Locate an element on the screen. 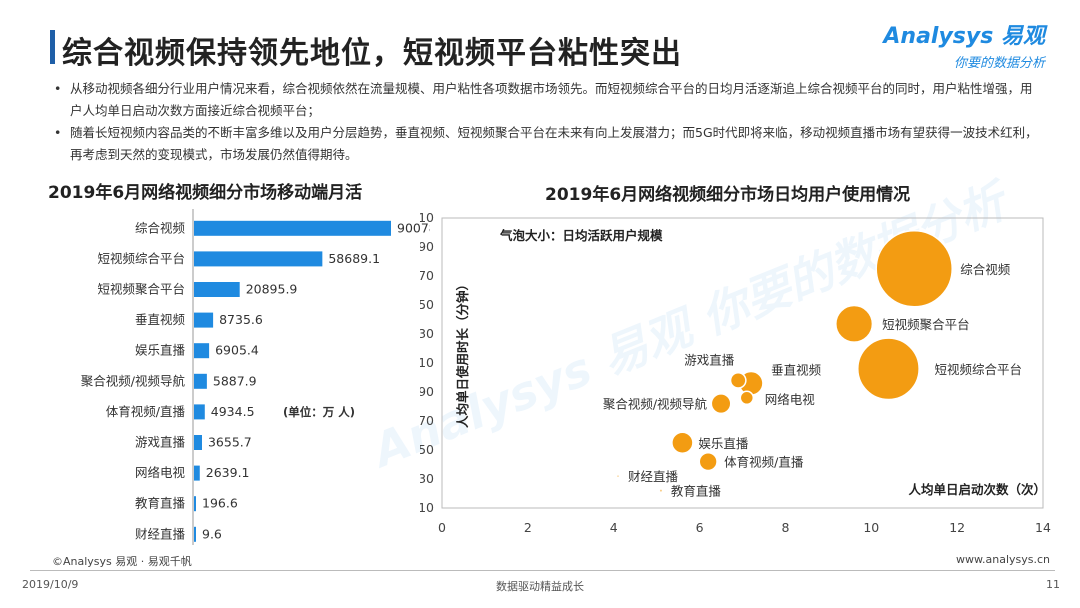 The height and width of the screenshot is (608, 1080). y-tick-label: 150 is located at coordinates (427, 304).